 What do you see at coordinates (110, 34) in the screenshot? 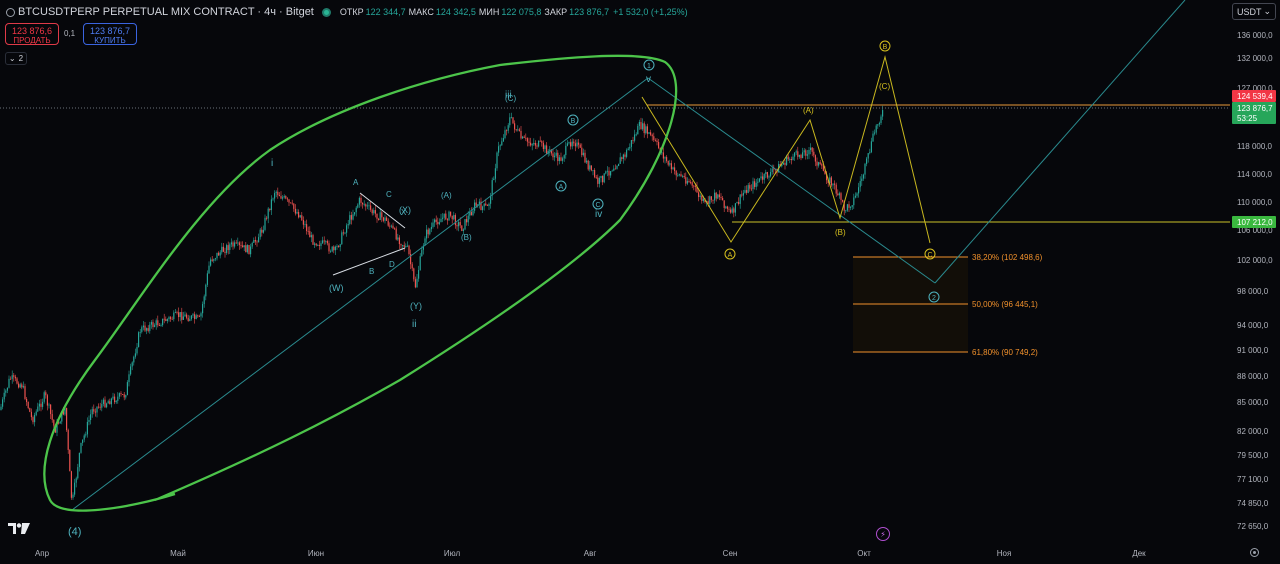
I see `buy-button: 123 876,7 КУПИТЬ` at bounding box center [110, 34].